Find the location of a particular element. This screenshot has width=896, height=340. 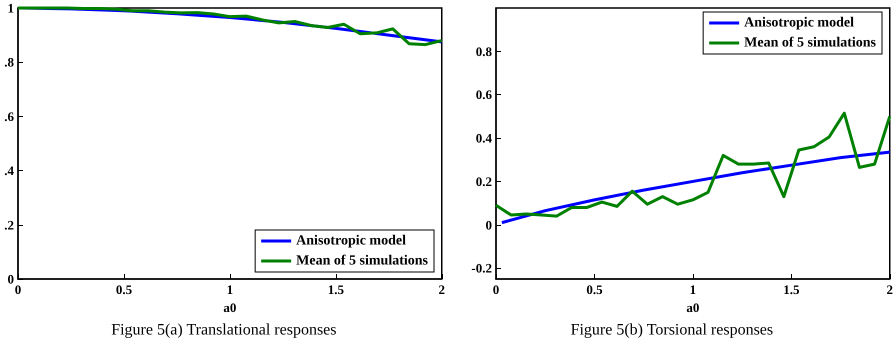

y-tick-label: .2 is located at coordinates (9, 224).